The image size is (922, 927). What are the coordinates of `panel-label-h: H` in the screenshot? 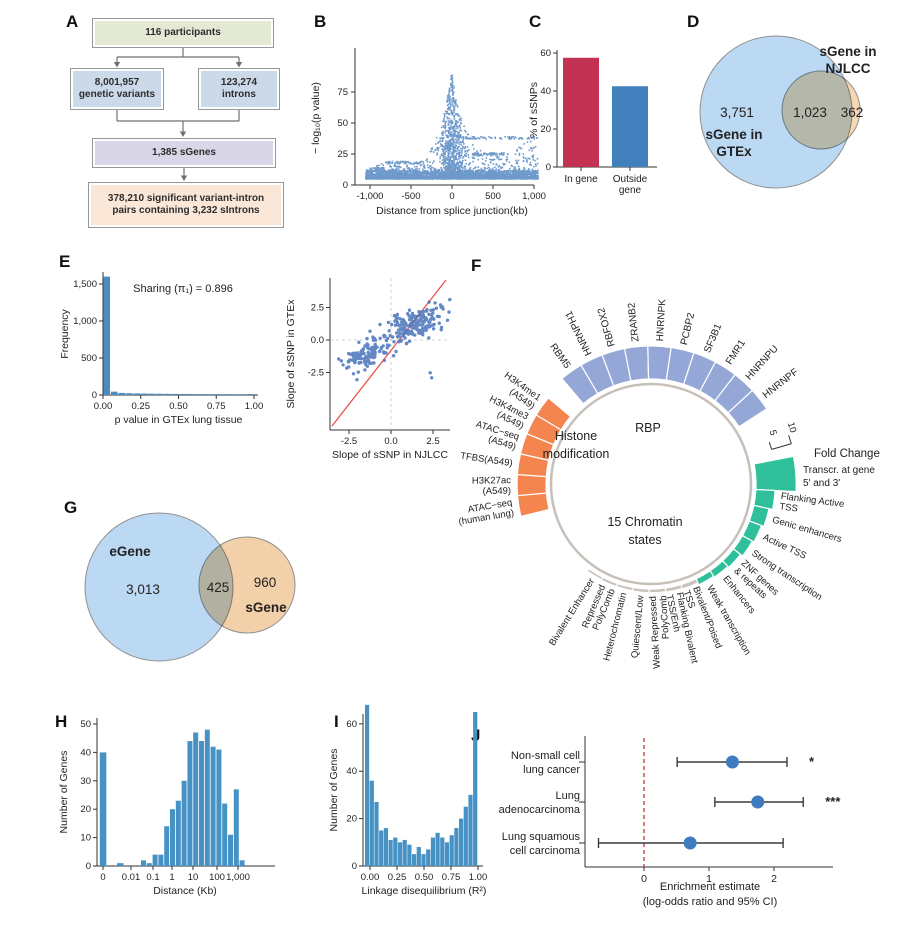 It's located at (61, 721).